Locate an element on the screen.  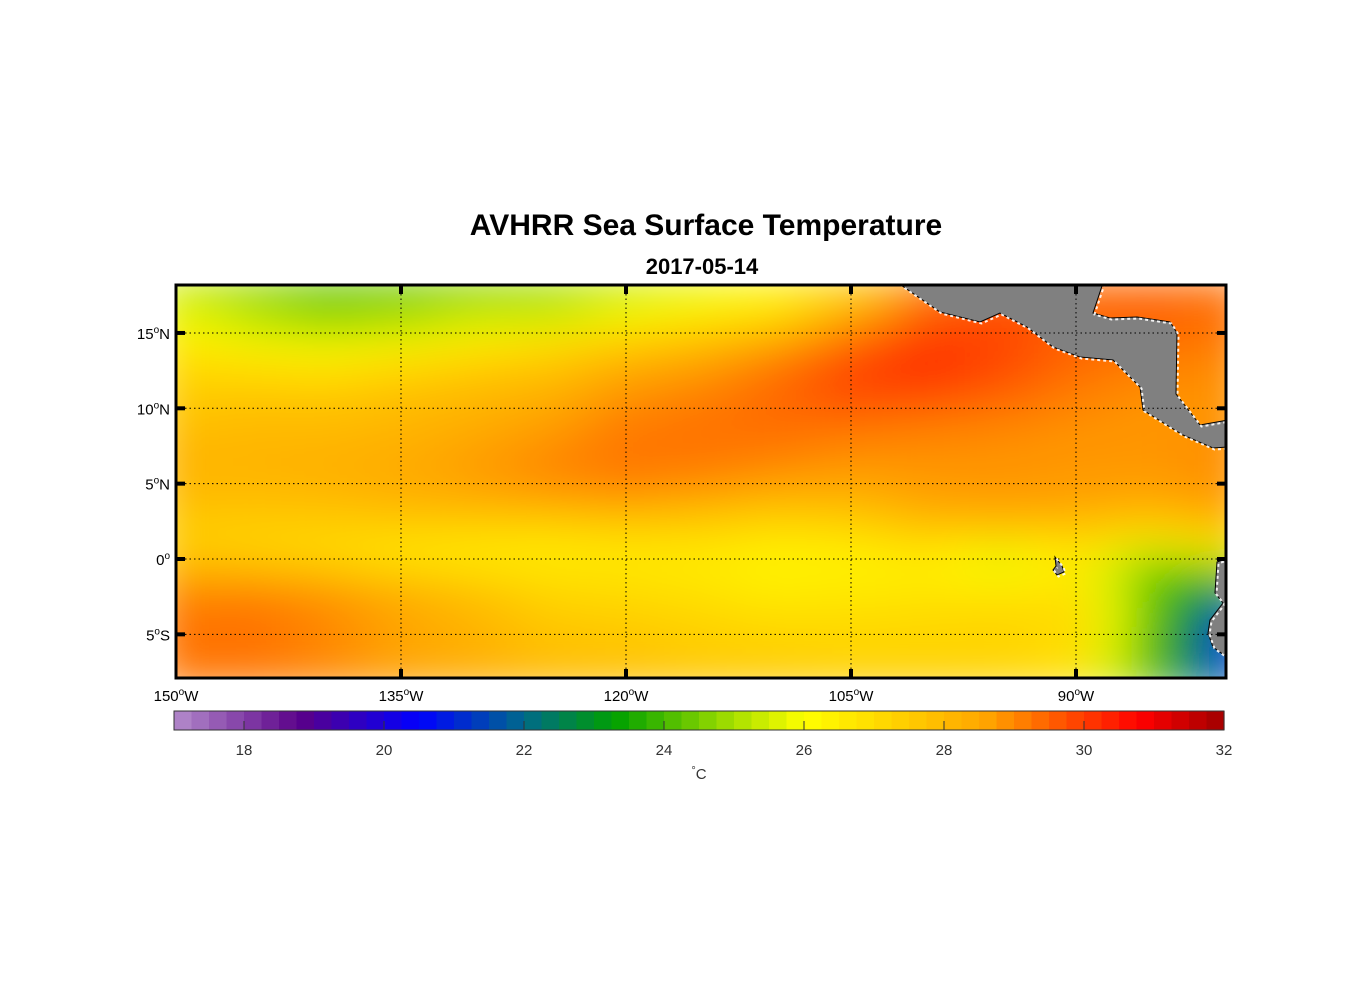
x-tick-hemisphere: W is located at coordinates (1087, 696).